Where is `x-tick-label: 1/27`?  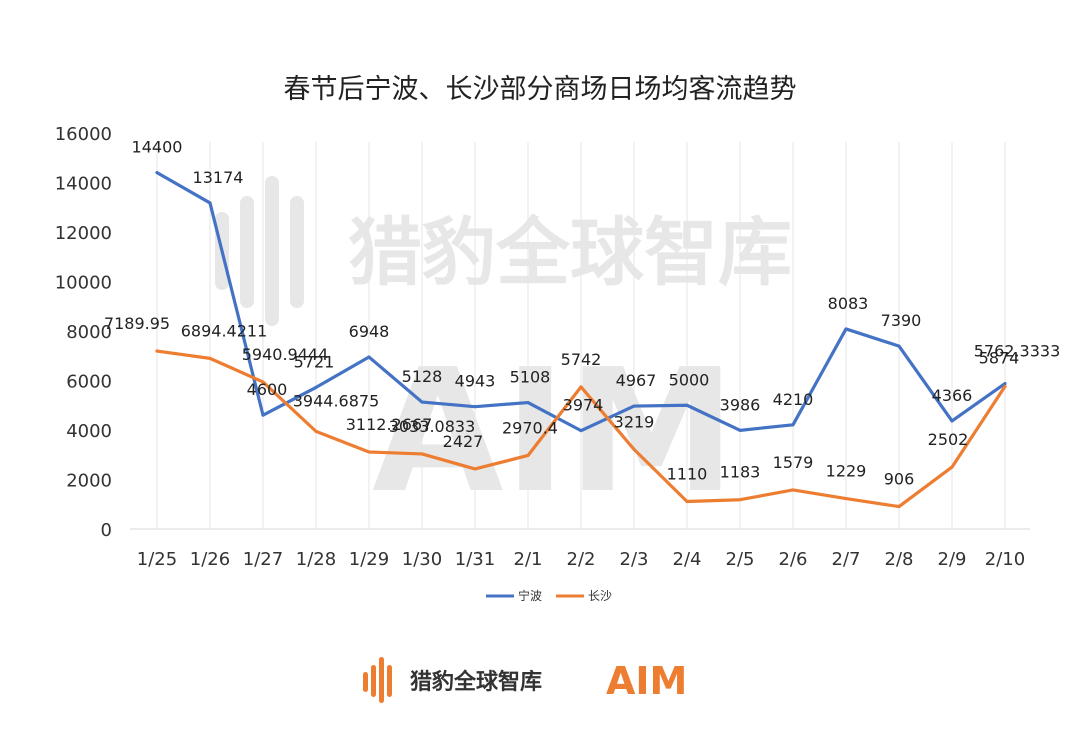 x-tick-label: 1/27 is located at coordinates (263, 559).